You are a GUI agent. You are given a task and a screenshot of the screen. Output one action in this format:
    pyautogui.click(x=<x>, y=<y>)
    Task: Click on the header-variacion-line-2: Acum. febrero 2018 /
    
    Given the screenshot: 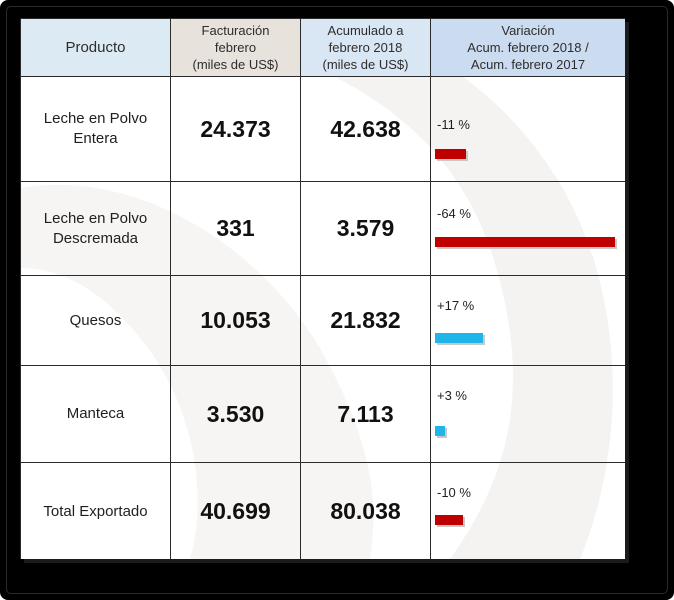 What is the action you would take?
    pyautogui.click(x=528, y=47)
    